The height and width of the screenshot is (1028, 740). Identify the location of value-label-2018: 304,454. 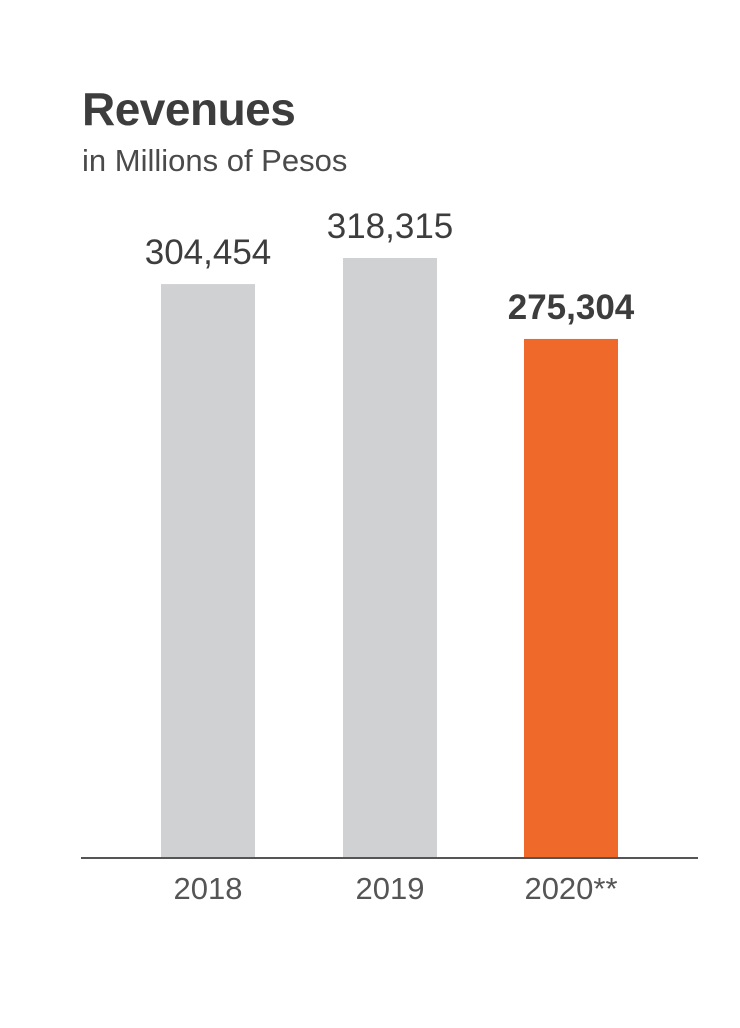
(208, 252).